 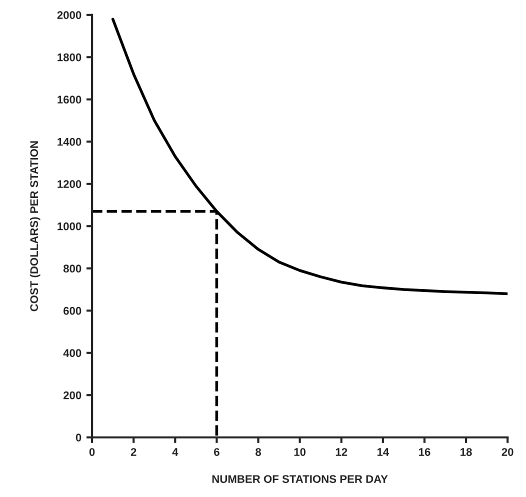 I want to click on x-axis-title: NUMBER OF STATIONS PER DAY, so click(x=300, y=479).